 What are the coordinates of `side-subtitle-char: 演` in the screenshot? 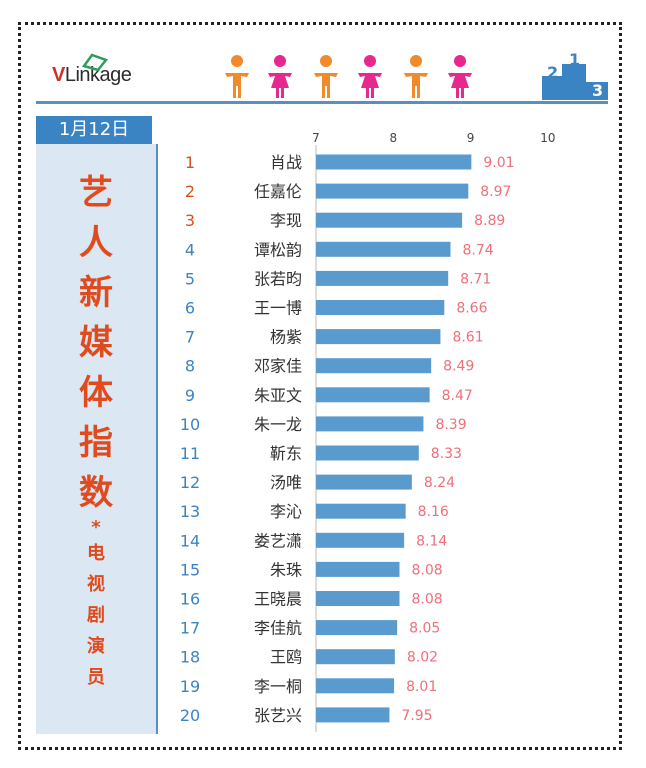 It's located at (96, 646).